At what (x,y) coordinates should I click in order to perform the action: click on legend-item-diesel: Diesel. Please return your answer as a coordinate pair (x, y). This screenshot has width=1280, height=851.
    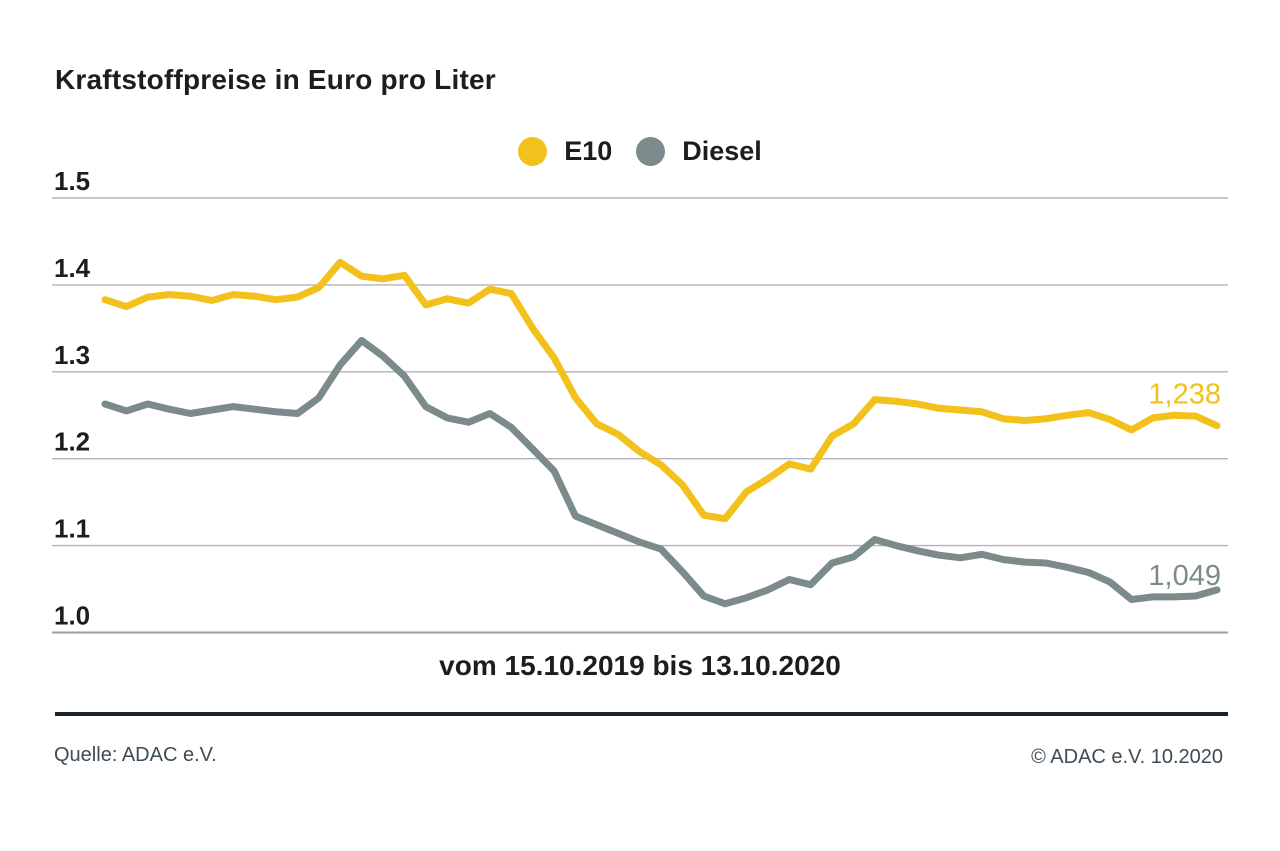
    Looking at the image, I should click on (699, 151).